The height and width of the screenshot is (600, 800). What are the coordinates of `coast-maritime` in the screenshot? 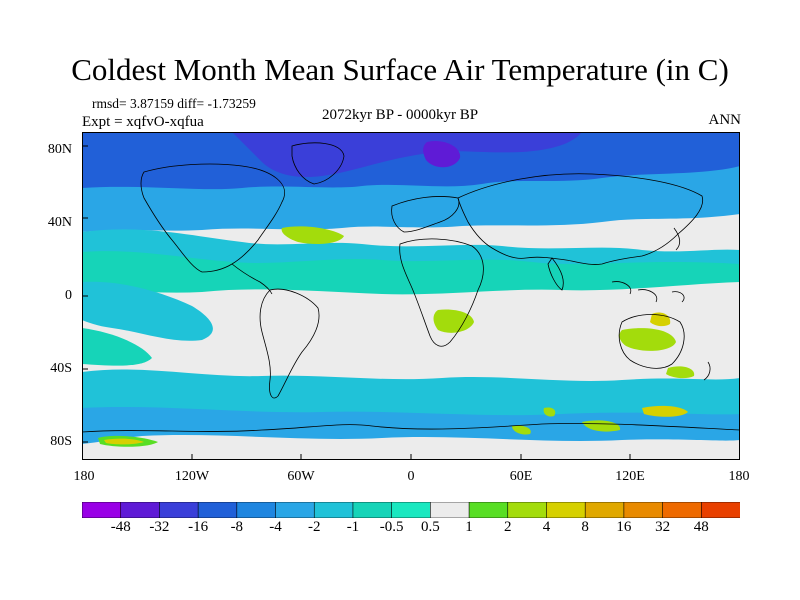 It's located at (648, 292).